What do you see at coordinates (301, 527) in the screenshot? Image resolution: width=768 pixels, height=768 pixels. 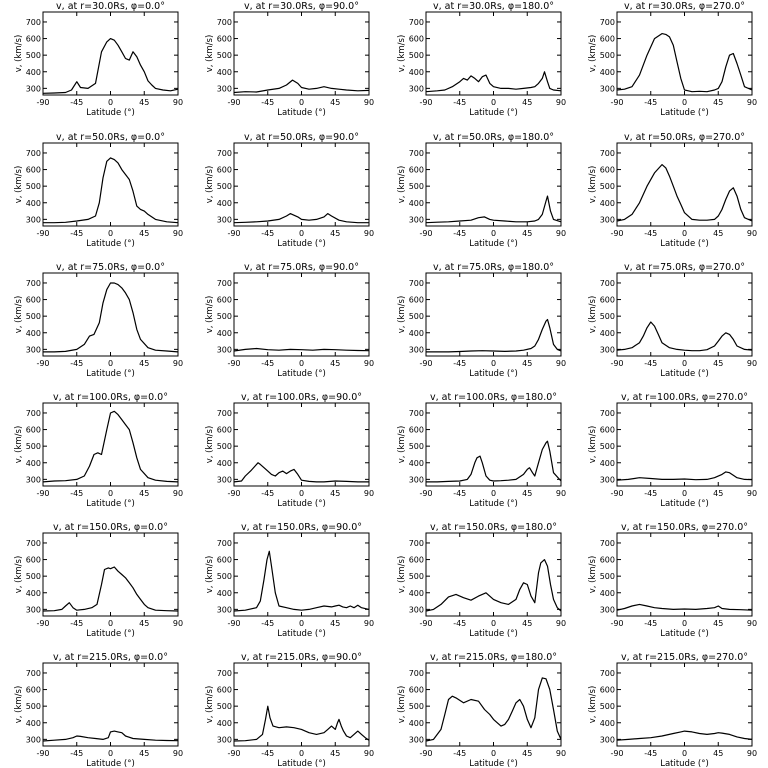 I see `panel-title: v, at r=150.0Rs, φ=90.0°` at bounding box center [301, 527].